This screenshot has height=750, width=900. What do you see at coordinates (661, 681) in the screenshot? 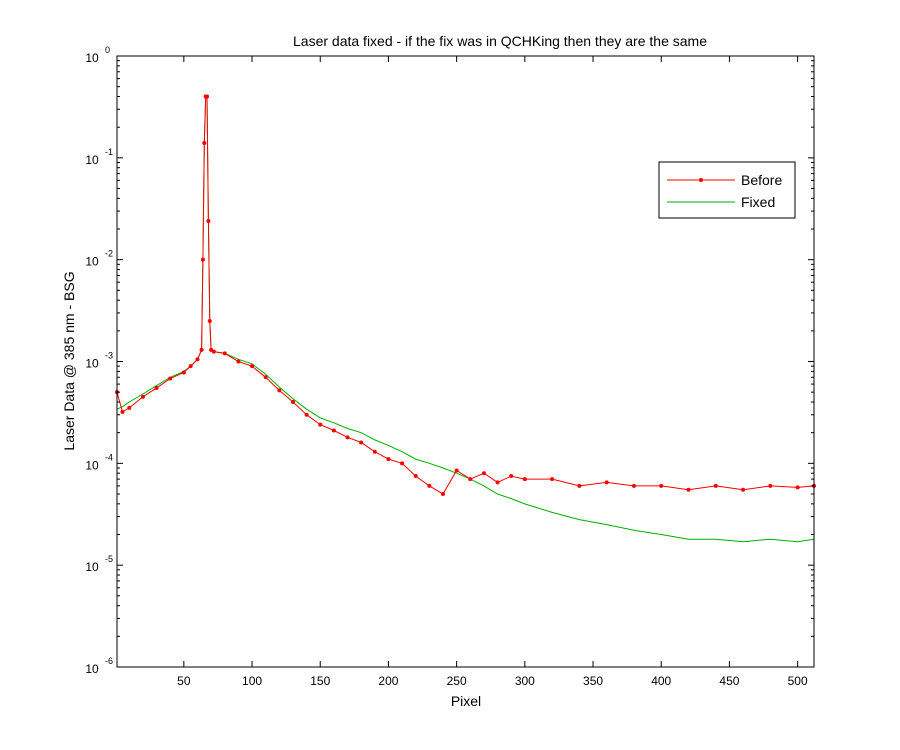
I see `x-tick-label: 400` at bounding box center [661, 681].